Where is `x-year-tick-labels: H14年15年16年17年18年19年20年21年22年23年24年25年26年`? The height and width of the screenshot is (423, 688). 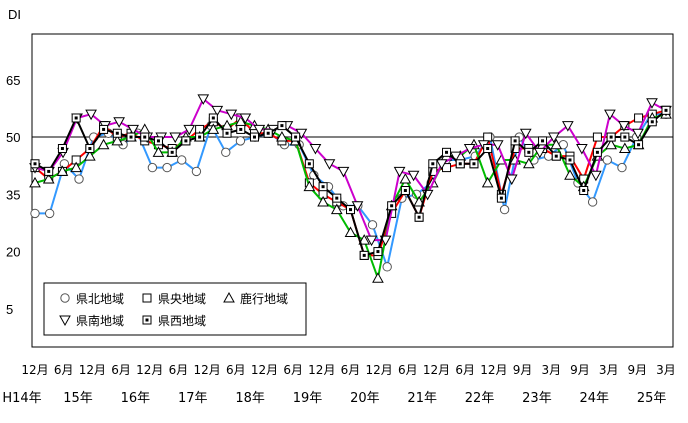
x-year-tick-labels: H14年15年16年17年18年19年20年21年22年23年24年25年26年 is located at coordinates (334, 398).